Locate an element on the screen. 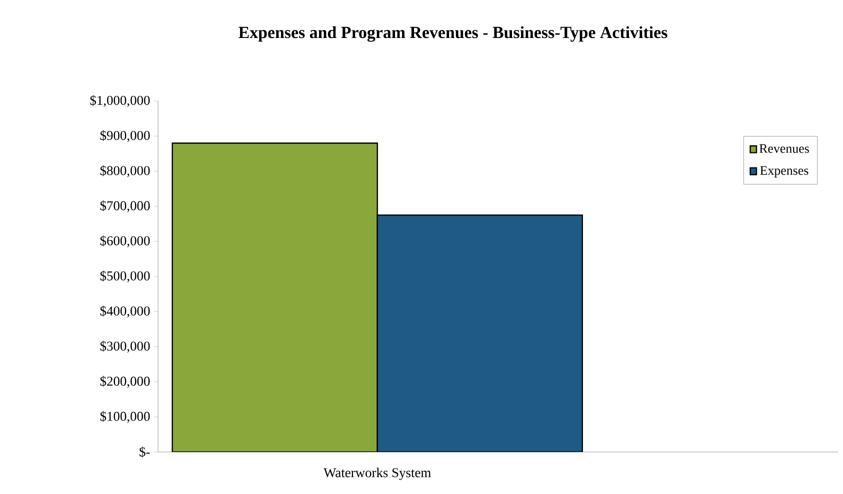 The height and width of the screenshot is (494, 843). y-tick-label: $400,000 is located at coordinates (125, 312).